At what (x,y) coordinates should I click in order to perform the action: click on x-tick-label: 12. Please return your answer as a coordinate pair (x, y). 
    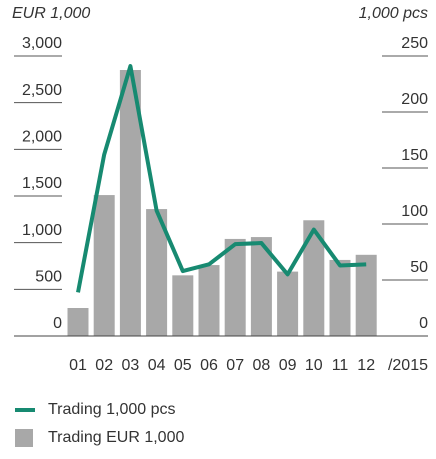
    Looking at the image, I should click on (366, 365).